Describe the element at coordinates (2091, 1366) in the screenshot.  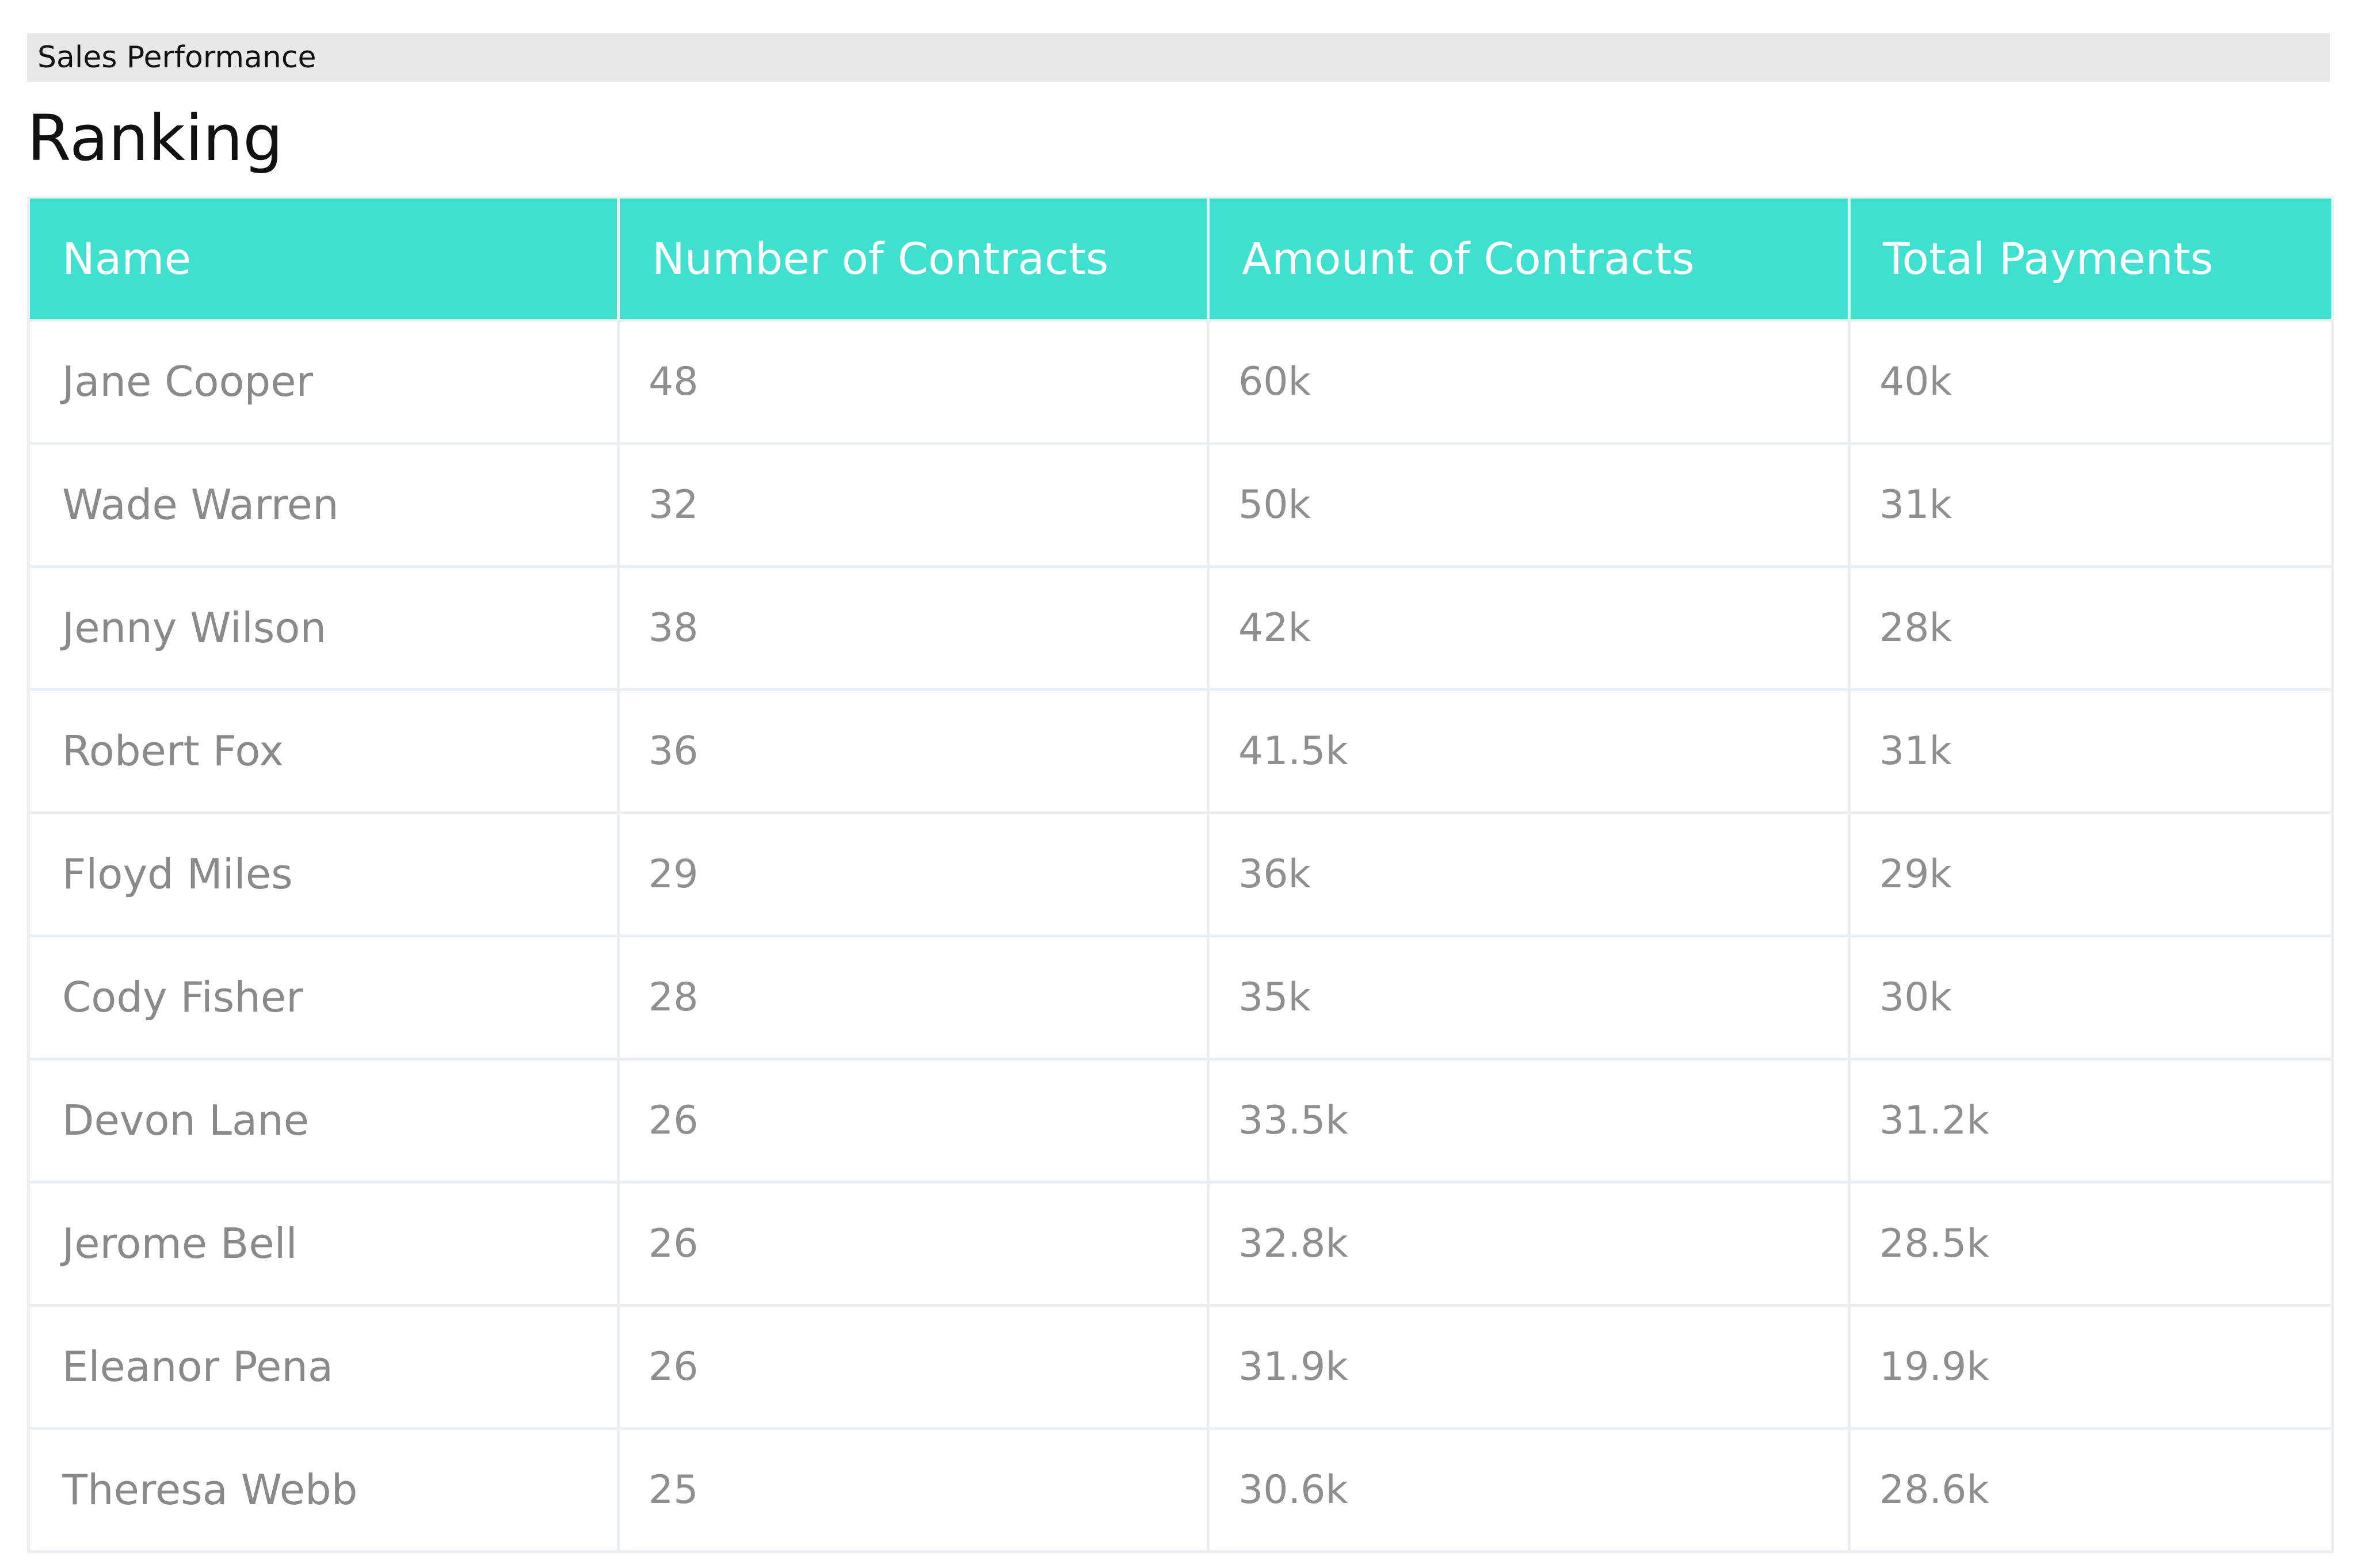
I see `cell-total-payments: 19.9k` at that location.